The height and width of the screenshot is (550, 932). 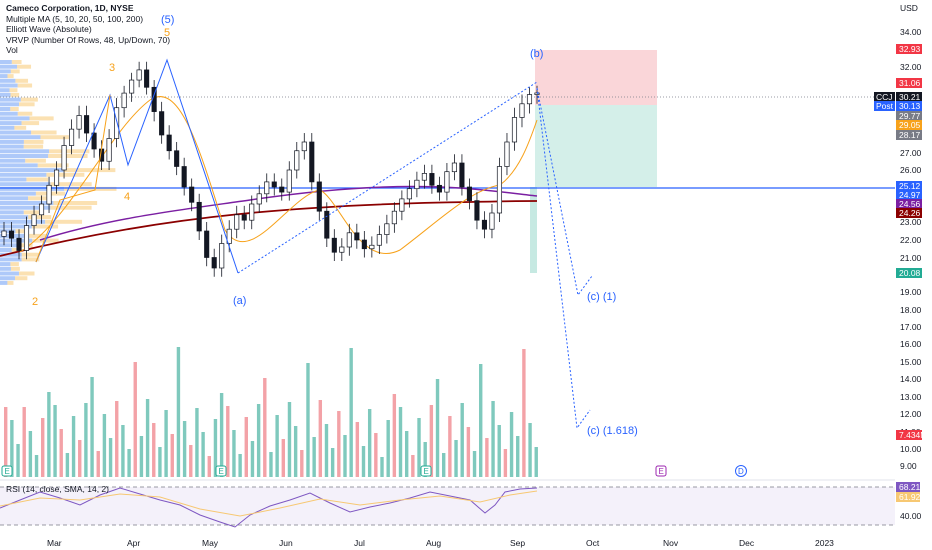 What do you see at coordinates (911, 327) in the screenshot?
I see `price-tick: 17.00` at bounding box center [911, 327].